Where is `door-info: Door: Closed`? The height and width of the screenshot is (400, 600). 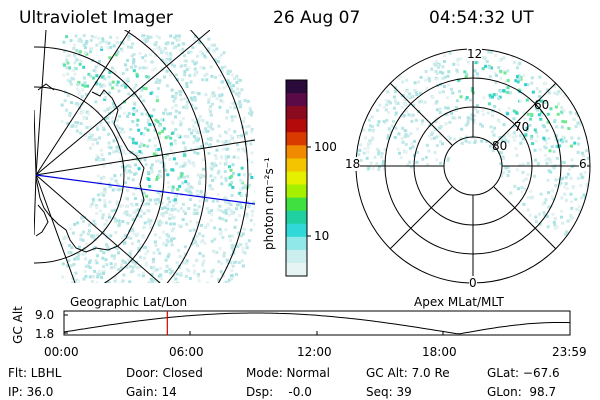 door-info: Door: Closed is located at coordinates (164, 373).